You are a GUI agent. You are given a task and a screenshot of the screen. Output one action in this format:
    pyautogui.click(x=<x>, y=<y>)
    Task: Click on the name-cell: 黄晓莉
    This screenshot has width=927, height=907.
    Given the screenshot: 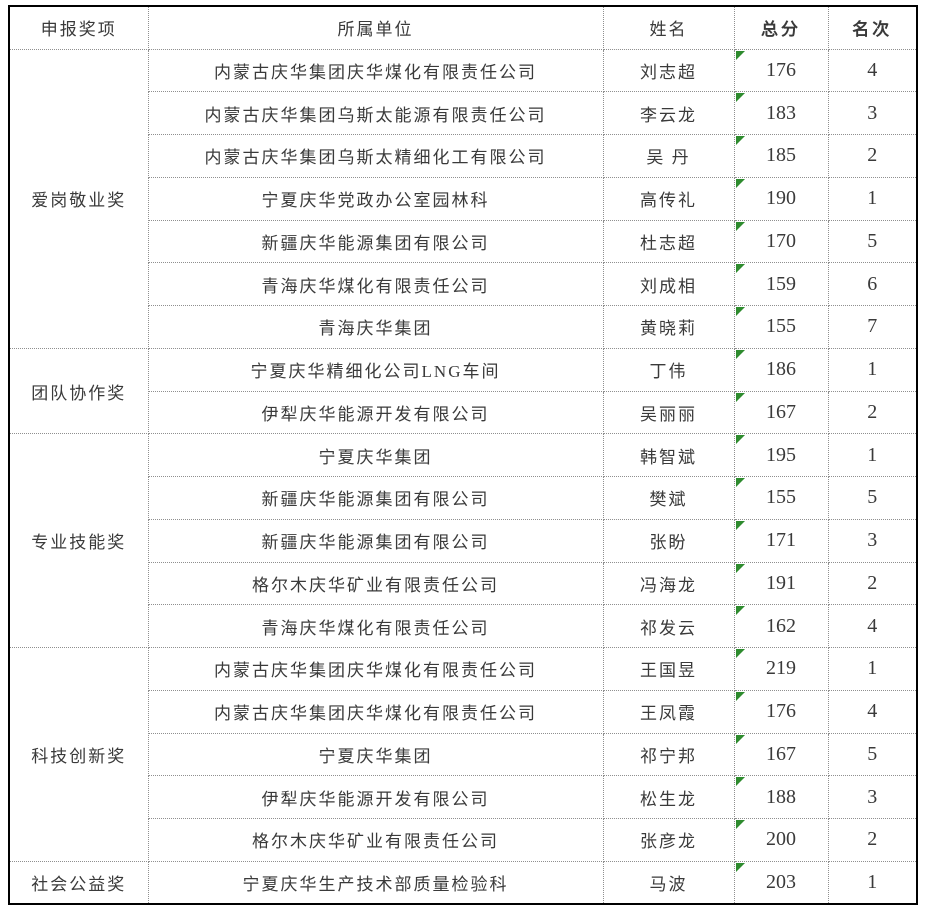 What is the action you would take?
    pyautogui.click(x=668, y=327)
    